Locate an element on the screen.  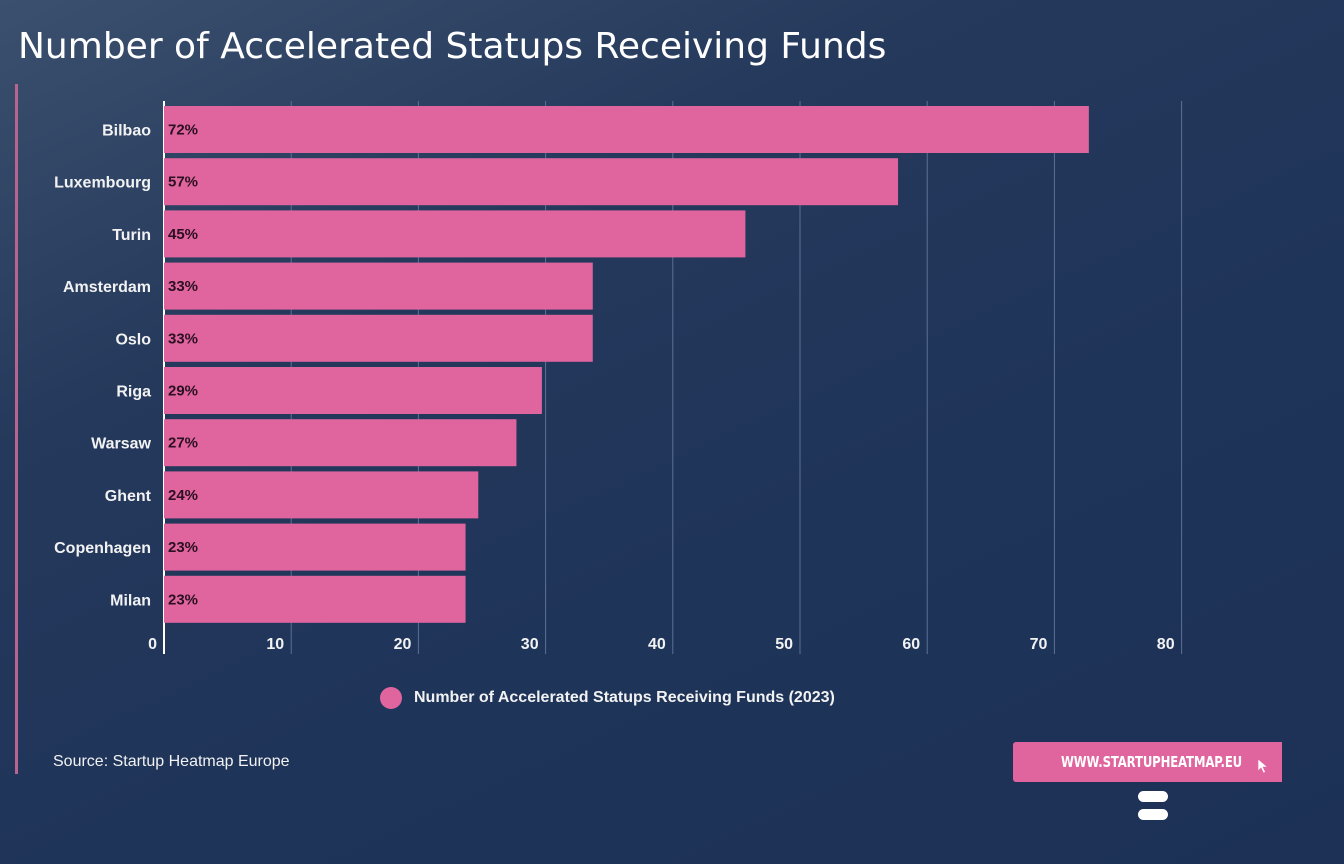
x-tick-label: 0 is located at coordinates (152, 644).